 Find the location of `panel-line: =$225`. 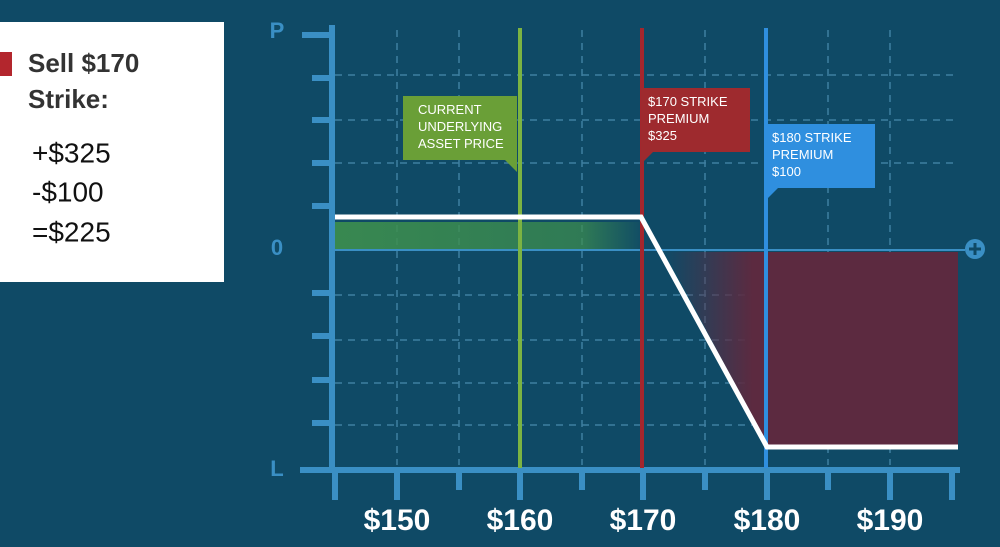

panel-line: =$225 is located at coordinates (71, 231).